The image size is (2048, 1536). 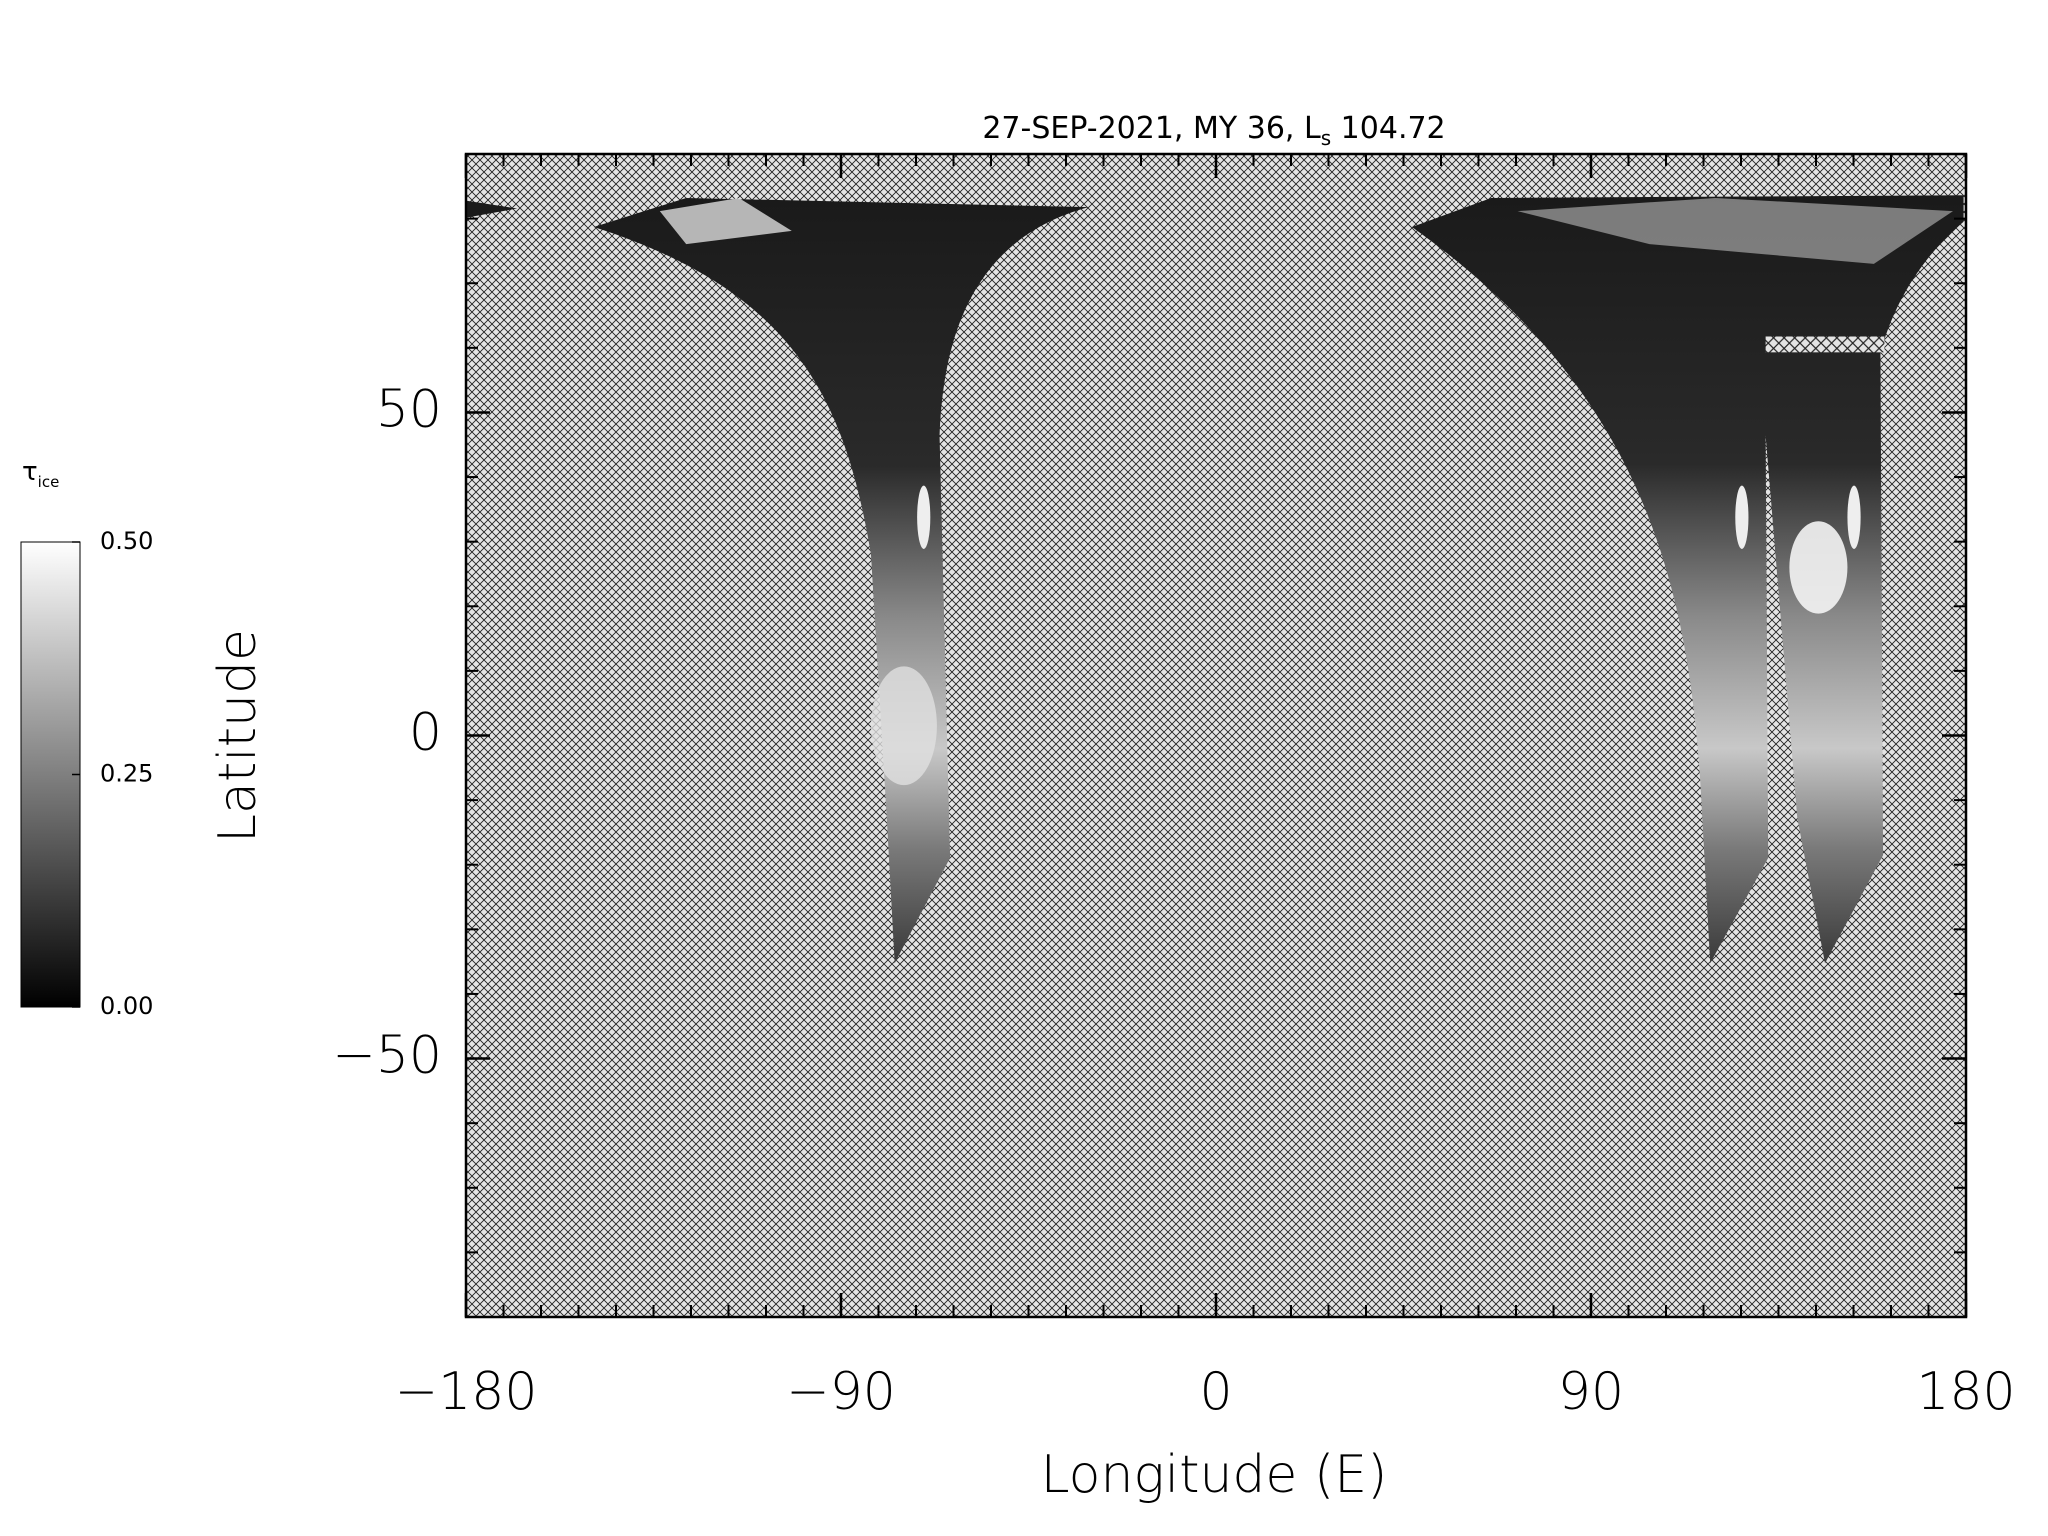 I want to click on colorbar, so click(x=50, y=774).